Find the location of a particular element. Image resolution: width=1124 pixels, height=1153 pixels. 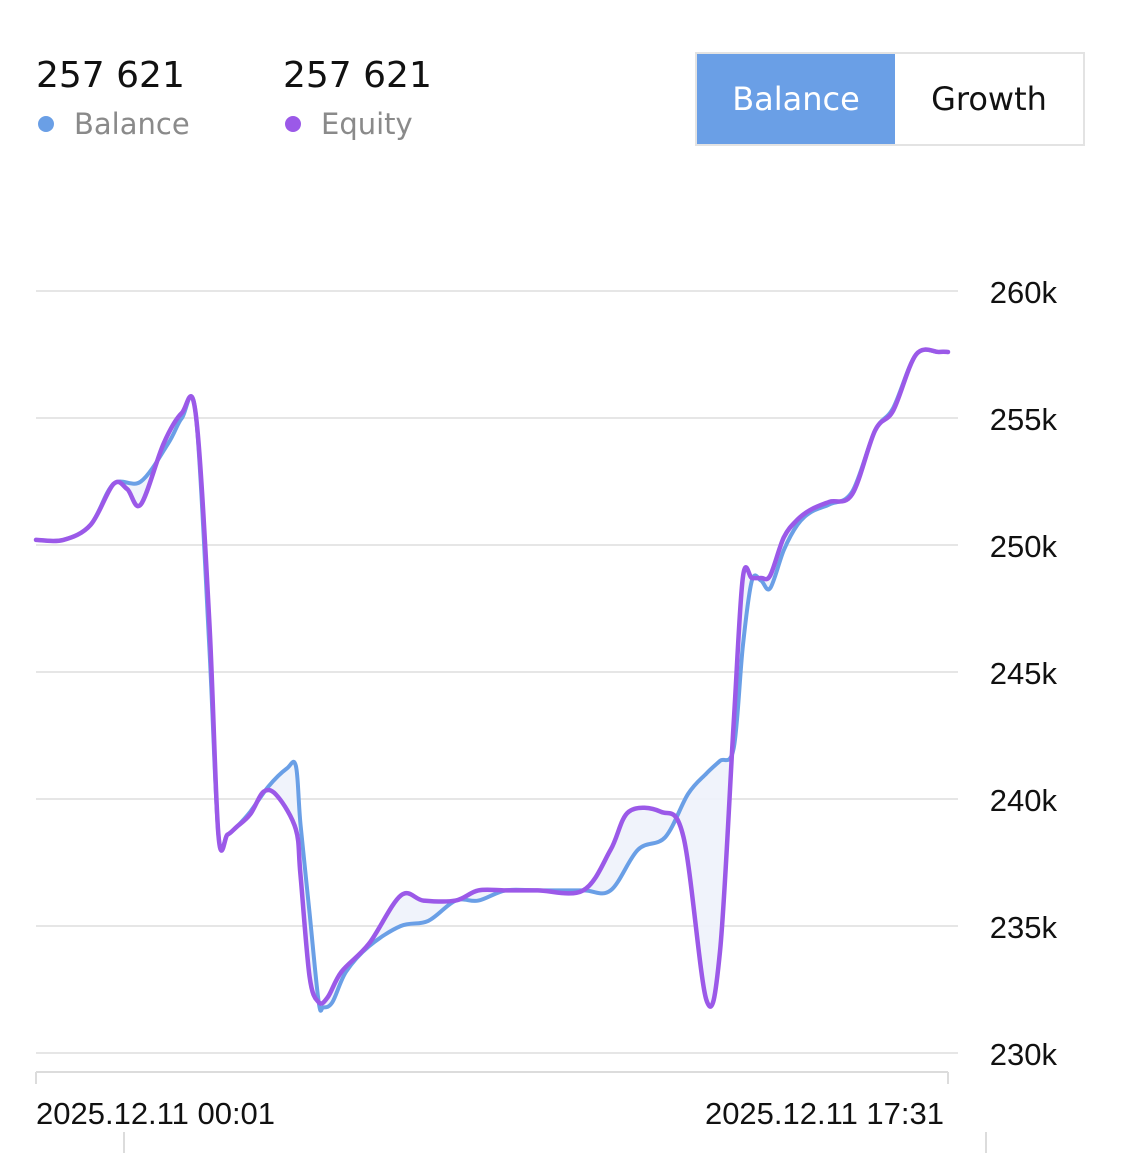

balance-value: 257 621 is located at coordinates (110, 75).